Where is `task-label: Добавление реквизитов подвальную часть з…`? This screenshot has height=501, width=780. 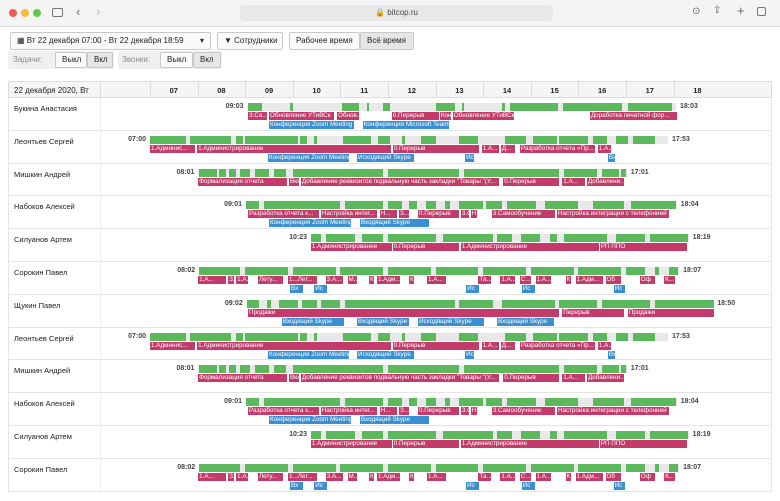
task-label: Добавление реквизитов подвальную часть з… is located at coordinates (398, 181).